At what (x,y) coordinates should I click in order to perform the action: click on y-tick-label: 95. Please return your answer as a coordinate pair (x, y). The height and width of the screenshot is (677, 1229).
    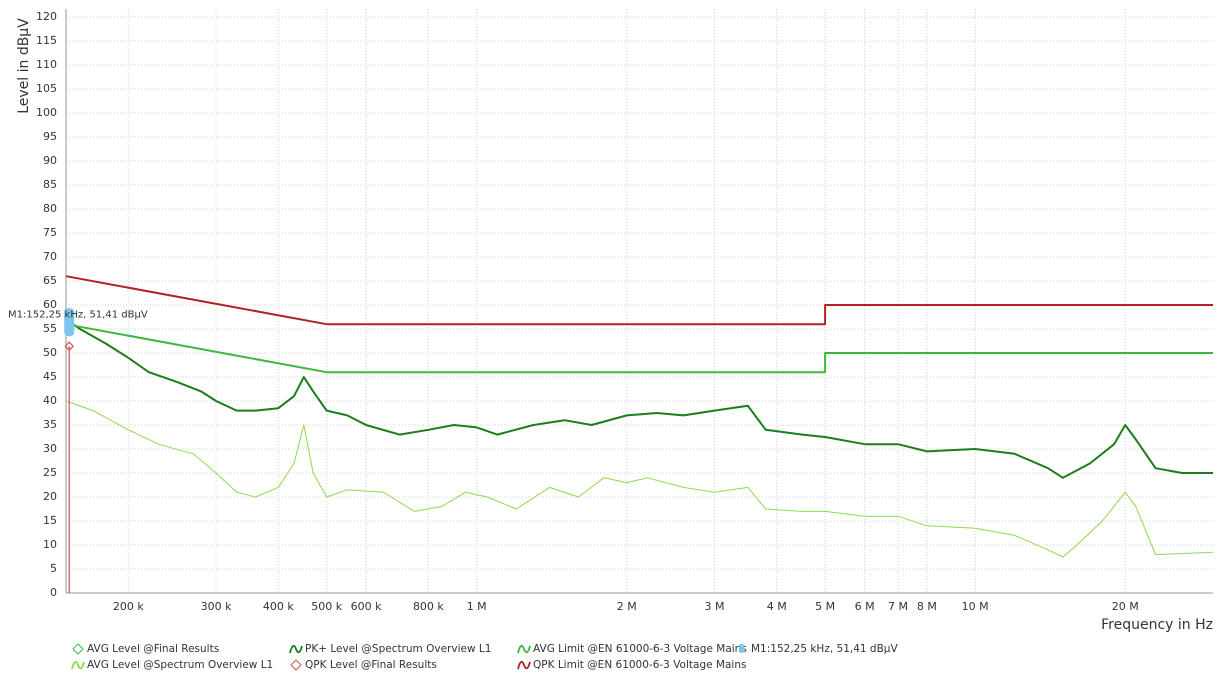
    Looking at the image, I should click on (50, 136).